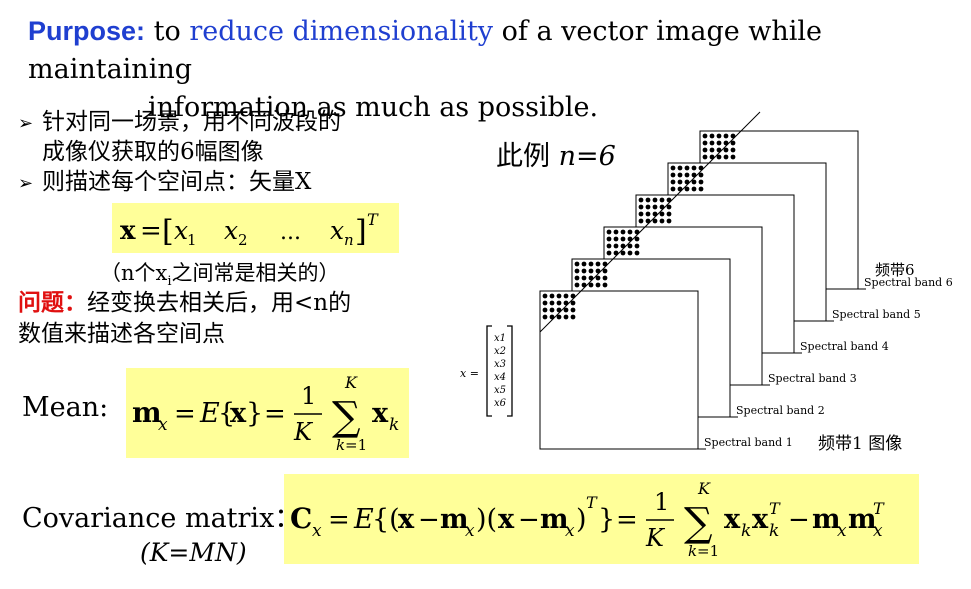 Image resolution: width=971 pixels, height=589 pixels. I want to click on purpose-text-after: of a vector image while maintaining, so click(425, 50).